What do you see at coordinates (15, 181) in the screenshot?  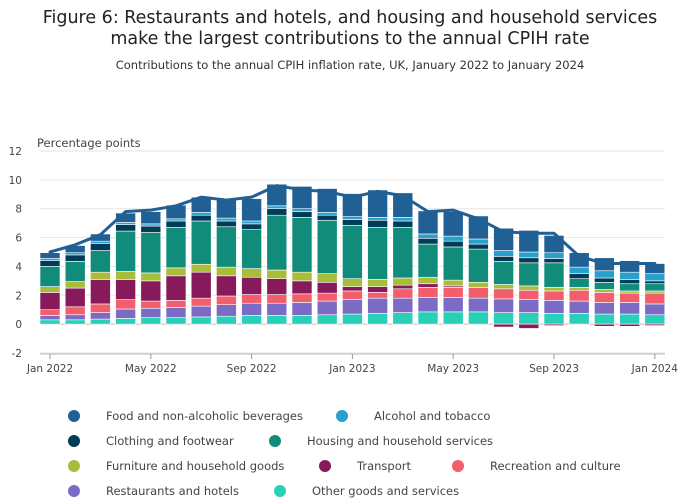 I see `y-tick-label: 10` at bounding box center [15, 181].